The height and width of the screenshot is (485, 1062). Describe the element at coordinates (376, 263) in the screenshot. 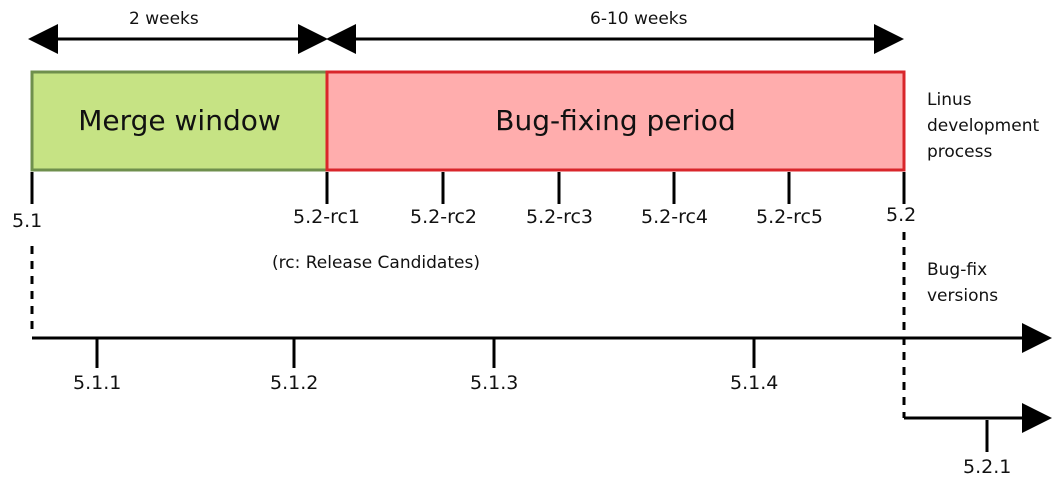

I see `rc-note: (rc: Release Candidates)` at that location.